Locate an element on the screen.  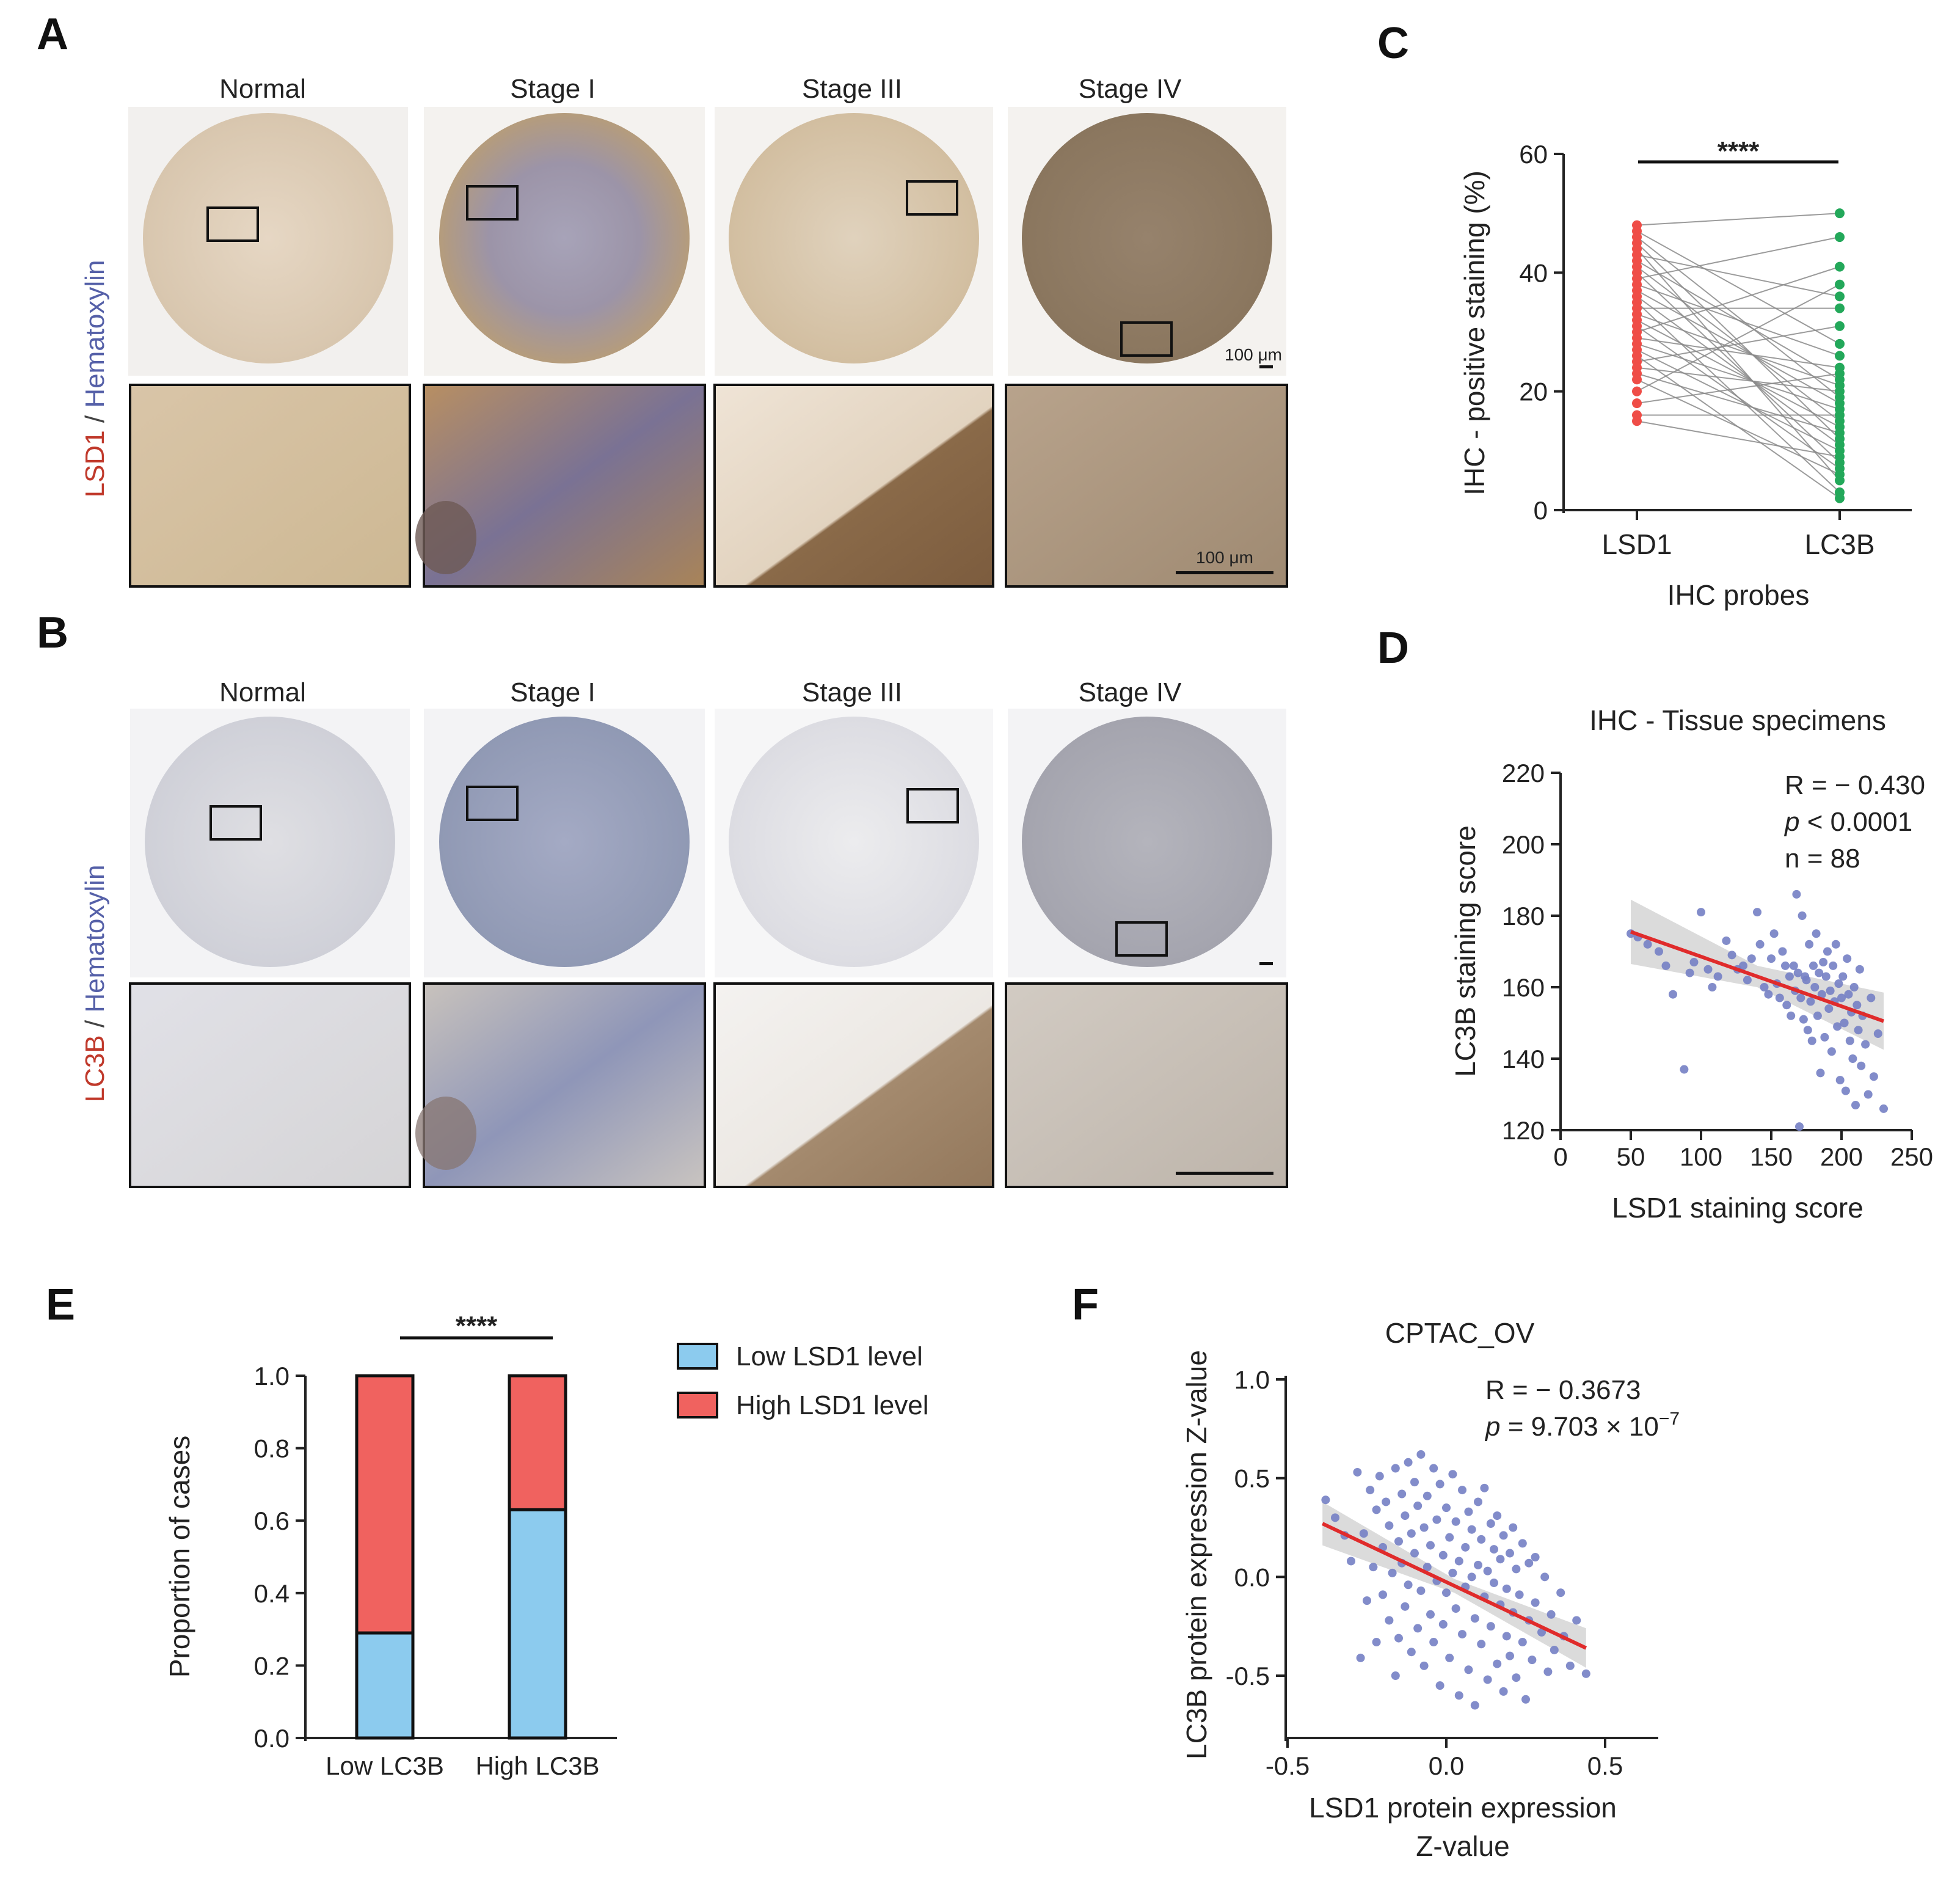
f-x-tick-label: 0.0 is located at coordinates (1446, 1766).